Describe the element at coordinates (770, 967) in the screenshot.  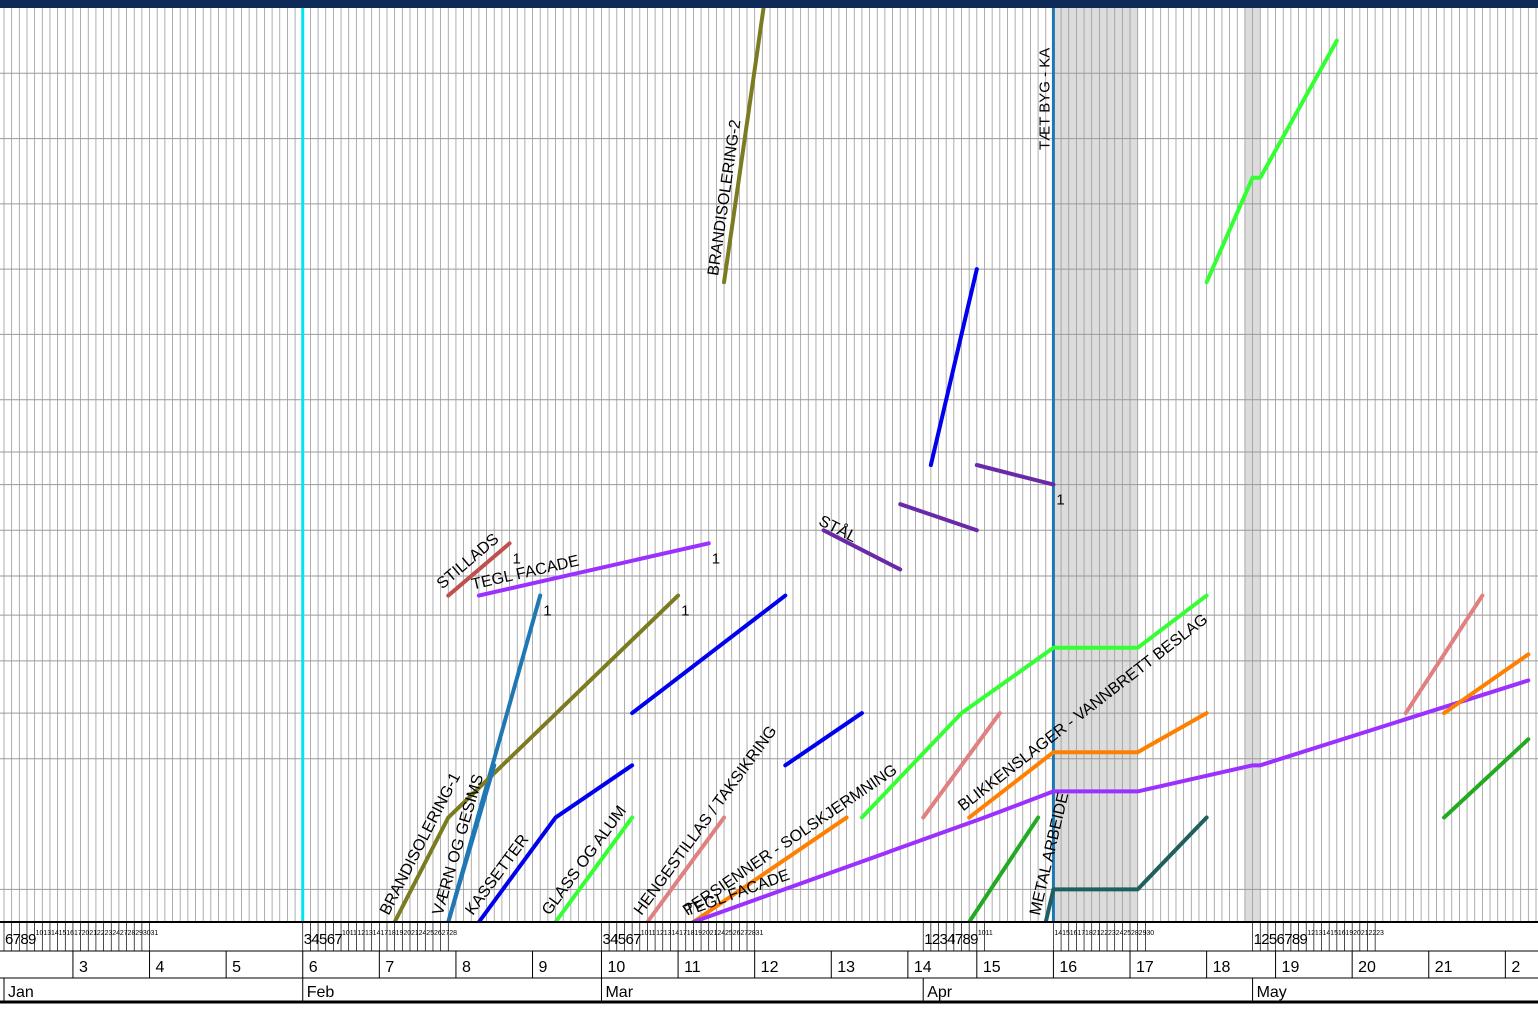
I see `week-label: 12` at that location.